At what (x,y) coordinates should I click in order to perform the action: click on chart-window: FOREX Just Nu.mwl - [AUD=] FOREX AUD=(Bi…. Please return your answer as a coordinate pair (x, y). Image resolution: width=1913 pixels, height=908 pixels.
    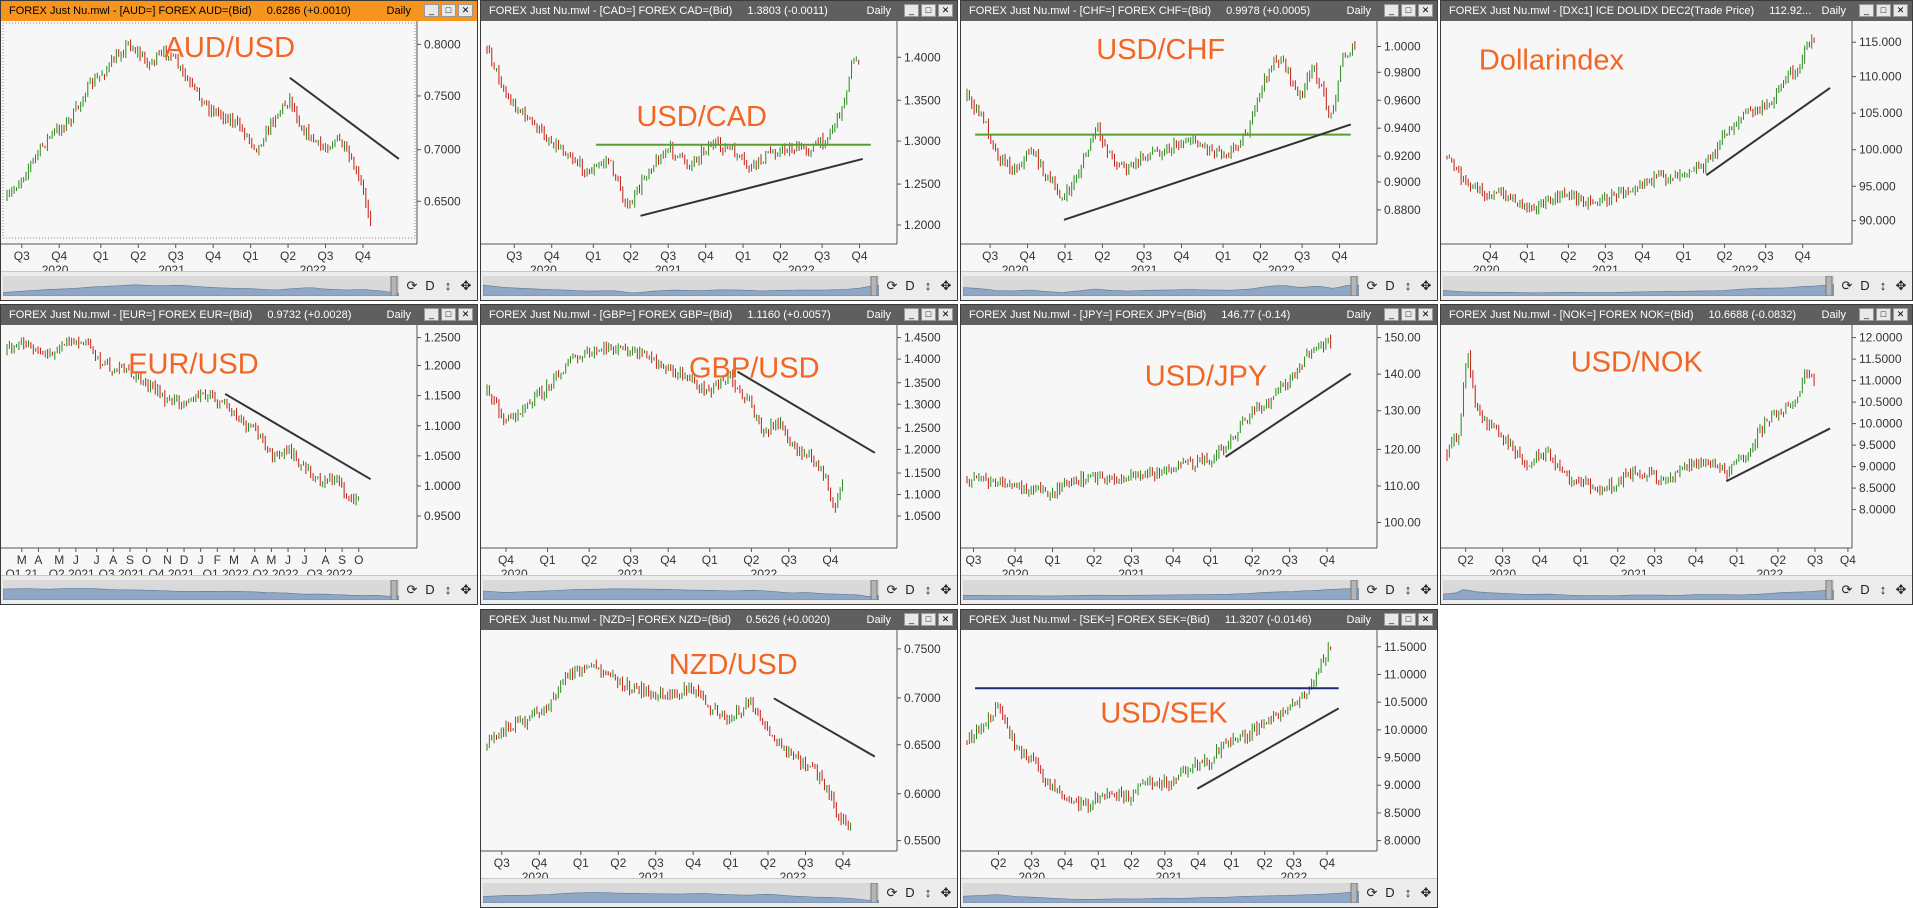
    Looking at the image, I should click on (239, 150).